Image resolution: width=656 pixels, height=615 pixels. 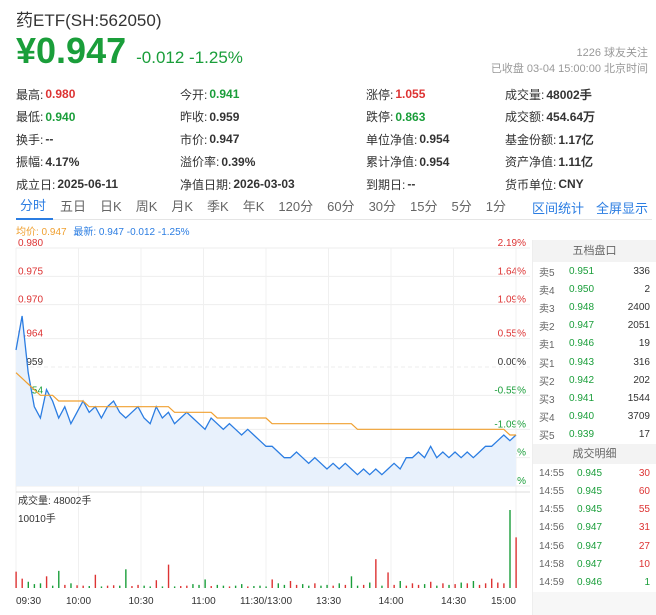 What do you see at coordinates (644, 510) in the screenshot?
I see `trade-volume: 55` at bounding box center [644, 510].